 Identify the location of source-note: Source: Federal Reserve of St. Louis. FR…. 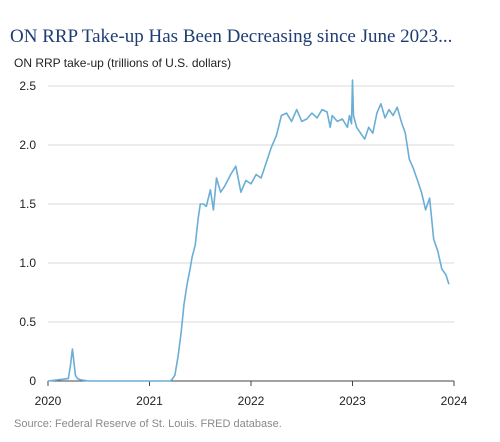
(148, 424).